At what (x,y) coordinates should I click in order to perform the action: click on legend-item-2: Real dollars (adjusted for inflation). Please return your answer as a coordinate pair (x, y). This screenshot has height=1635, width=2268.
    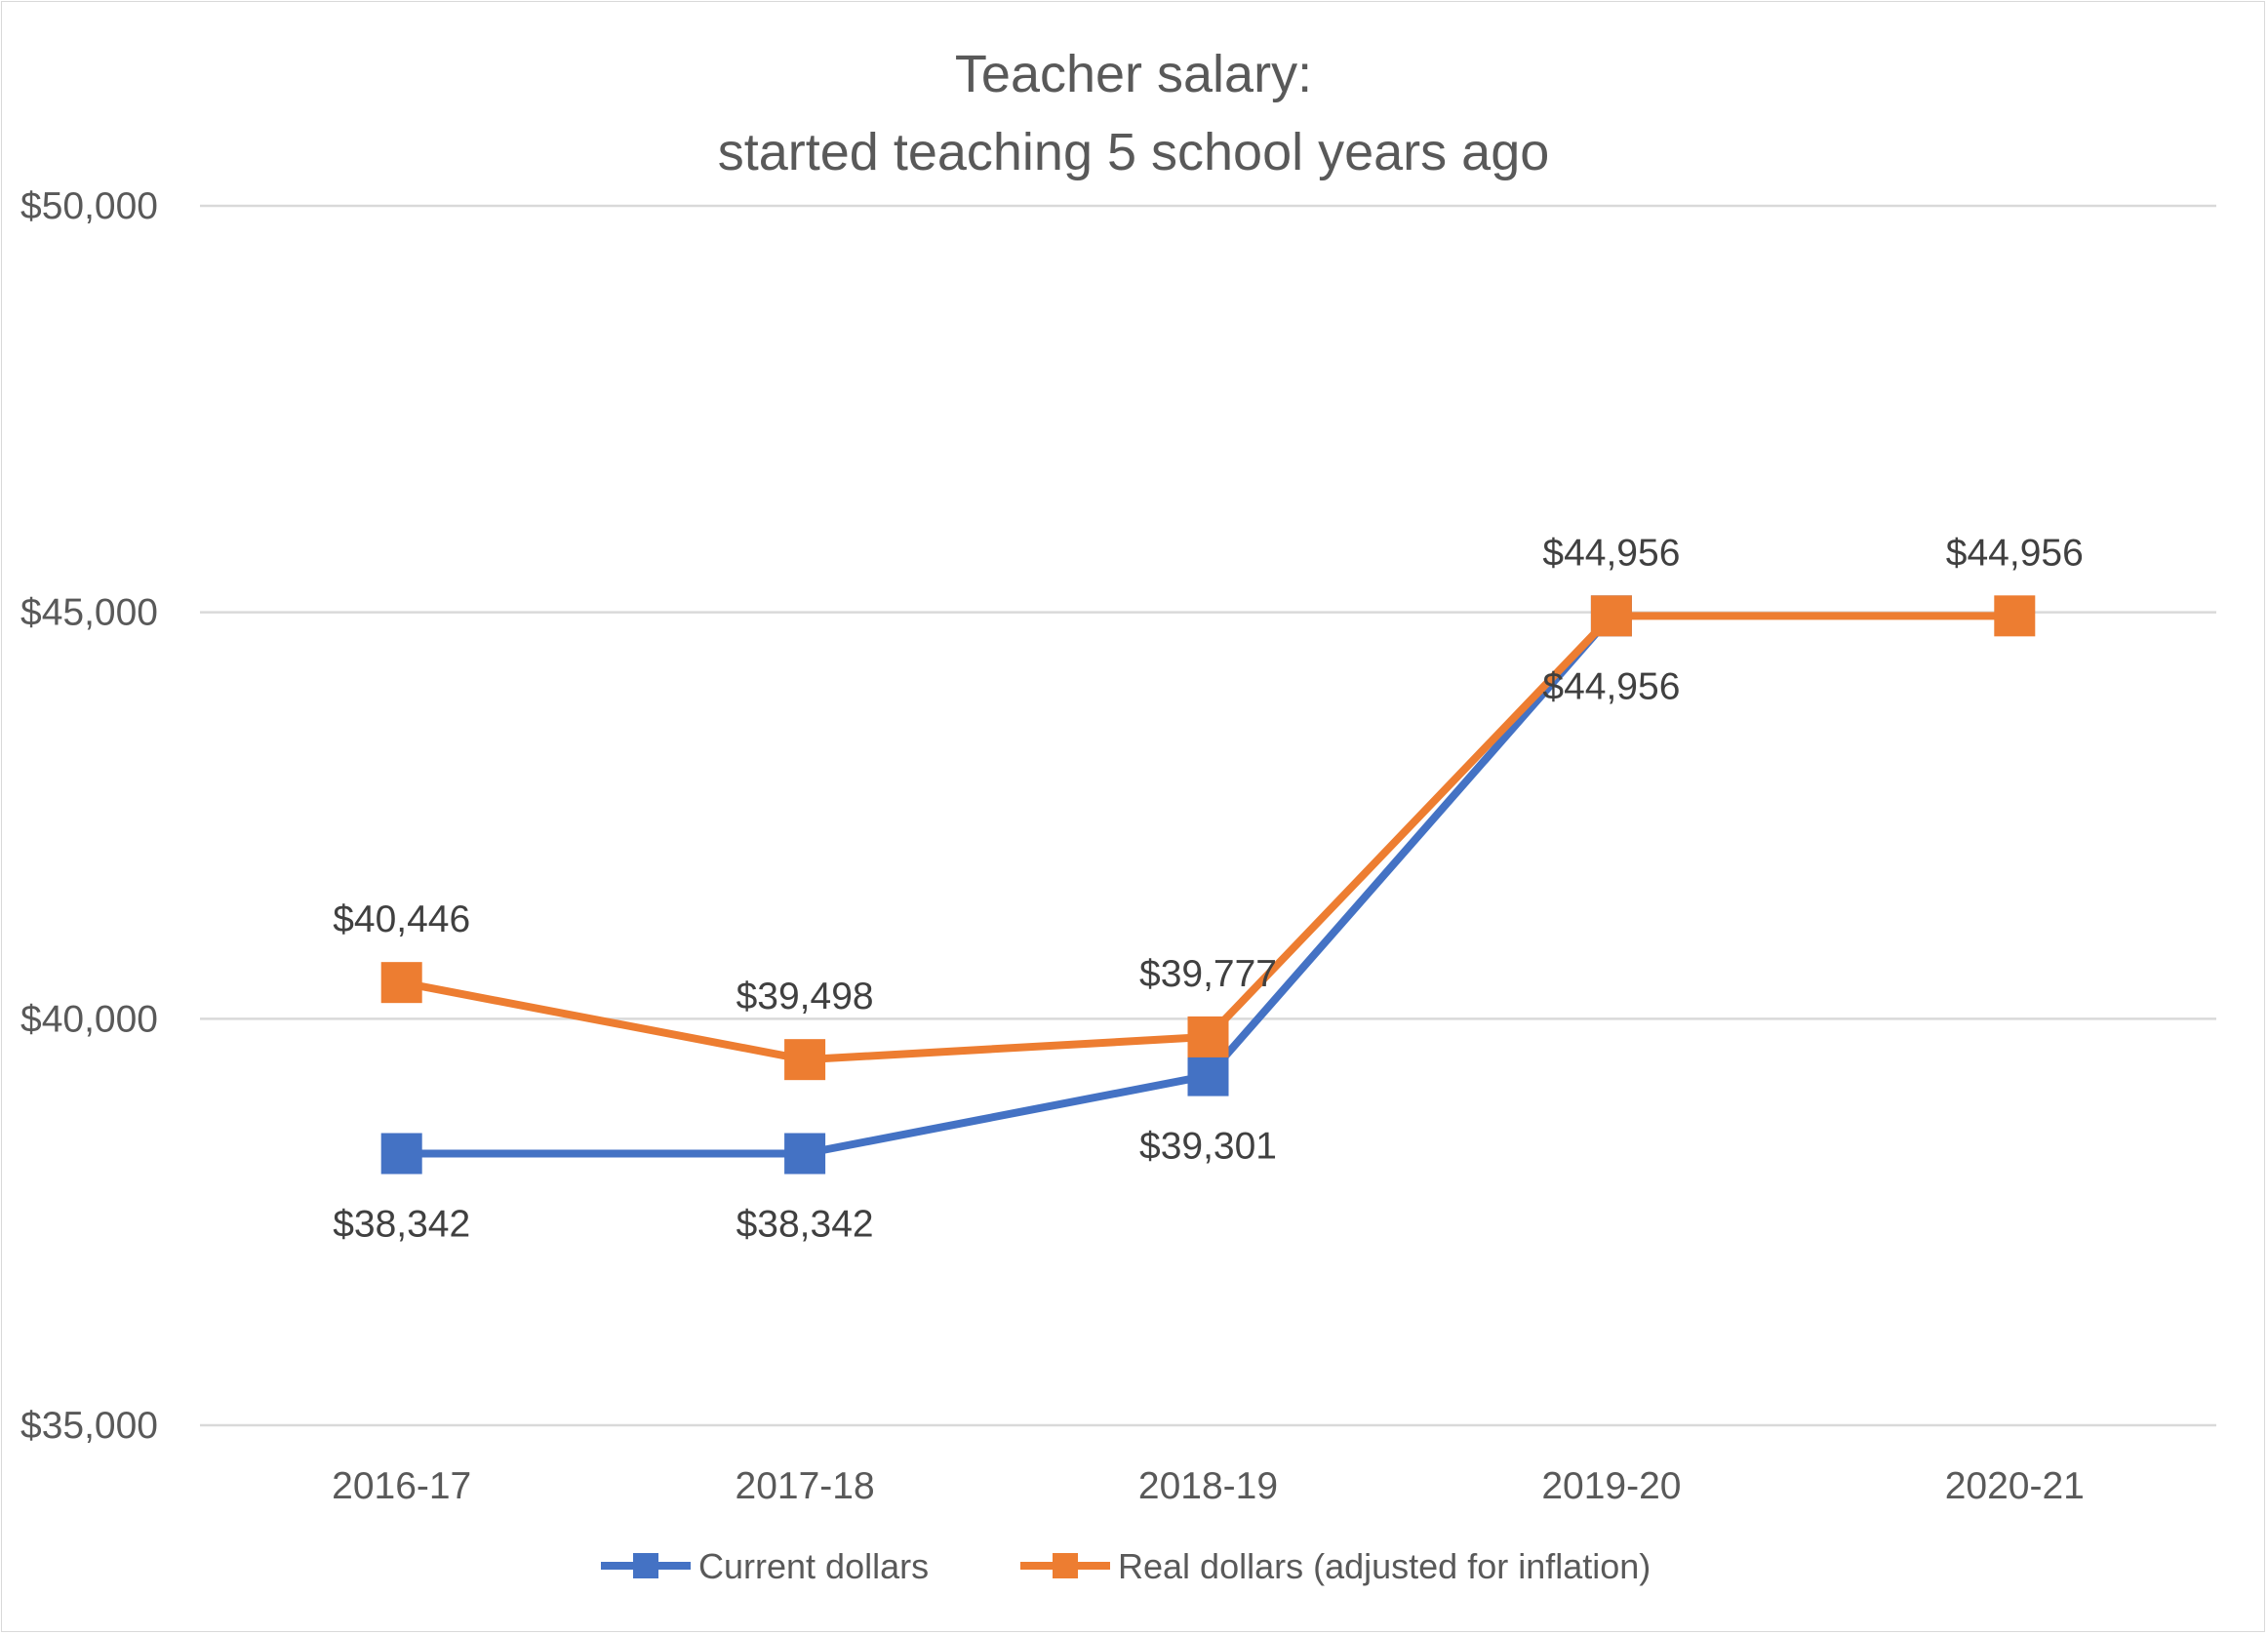
    Looking at the image, I should click on (1335, 1566).